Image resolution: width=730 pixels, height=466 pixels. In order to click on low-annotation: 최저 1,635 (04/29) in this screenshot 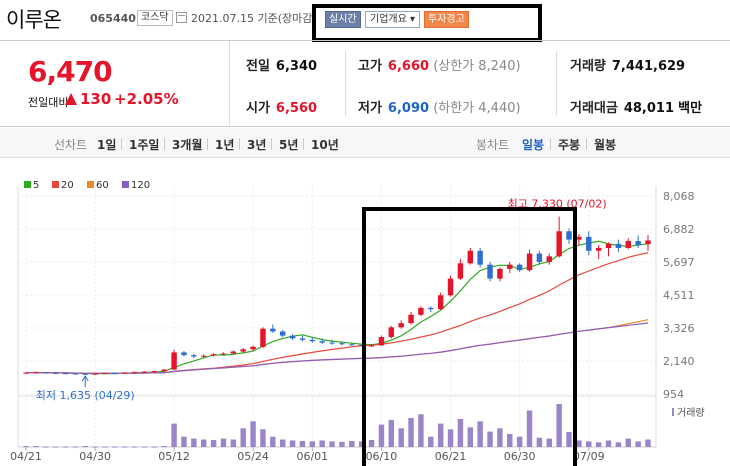, I will do `click(85, 395)`.